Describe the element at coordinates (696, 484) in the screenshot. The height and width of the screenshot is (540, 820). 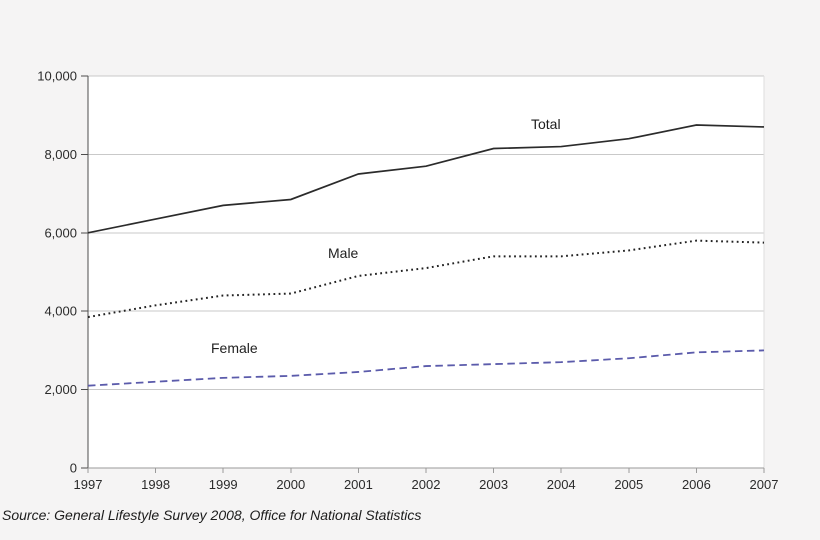
I see `x-tick-label: 2006` at that location.